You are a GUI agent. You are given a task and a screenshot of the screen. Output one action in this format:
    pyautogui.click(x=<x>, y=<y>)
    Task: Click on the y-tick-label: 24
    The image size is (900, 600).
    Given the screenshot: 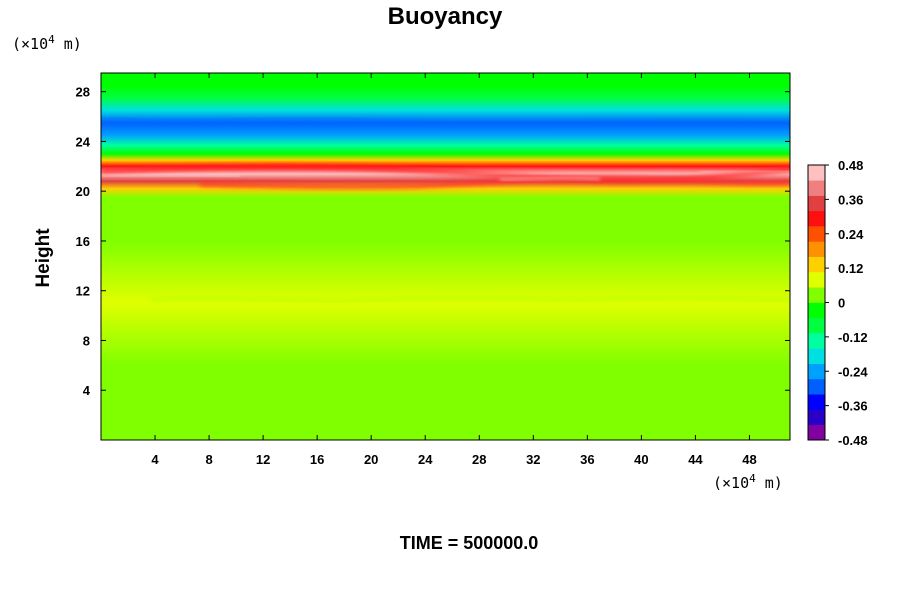 What is the action you would take?
    pyautogui.click(x=83, y=141)
    